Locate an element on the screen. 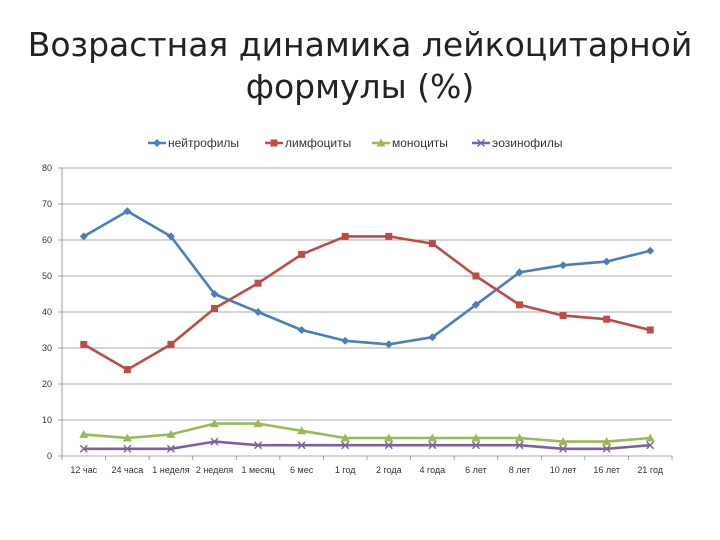  legend-entry-2: моноциты is located at coordinates (410, 143).